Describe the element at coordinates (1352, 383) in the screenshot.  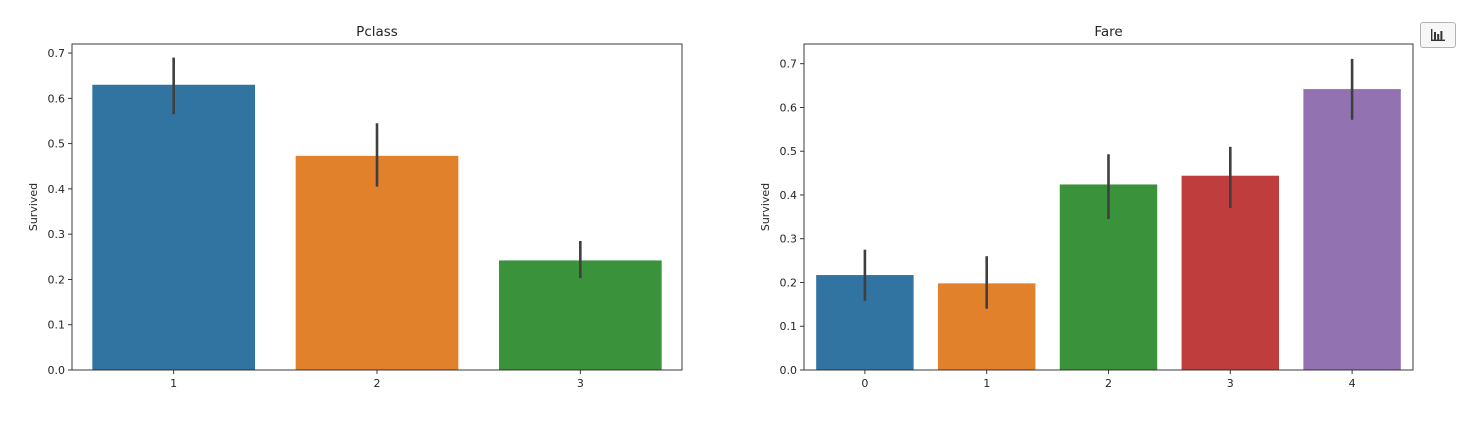
I see `x-tick-label: 4` at that location.